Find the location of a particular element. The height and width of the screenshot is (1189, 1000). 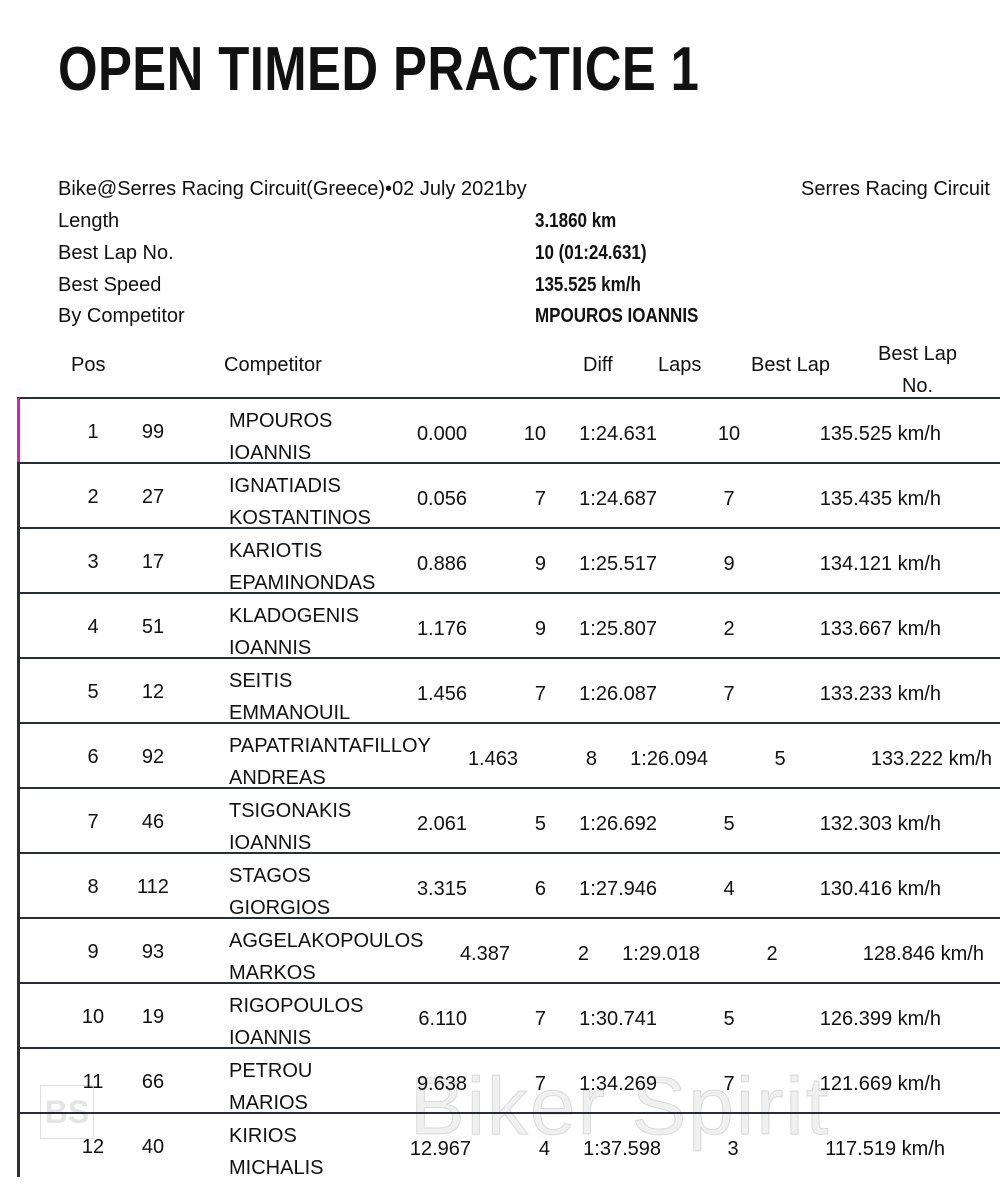

competitor-name-last: KOSTANTINOS is located at coordinates (300, 518).